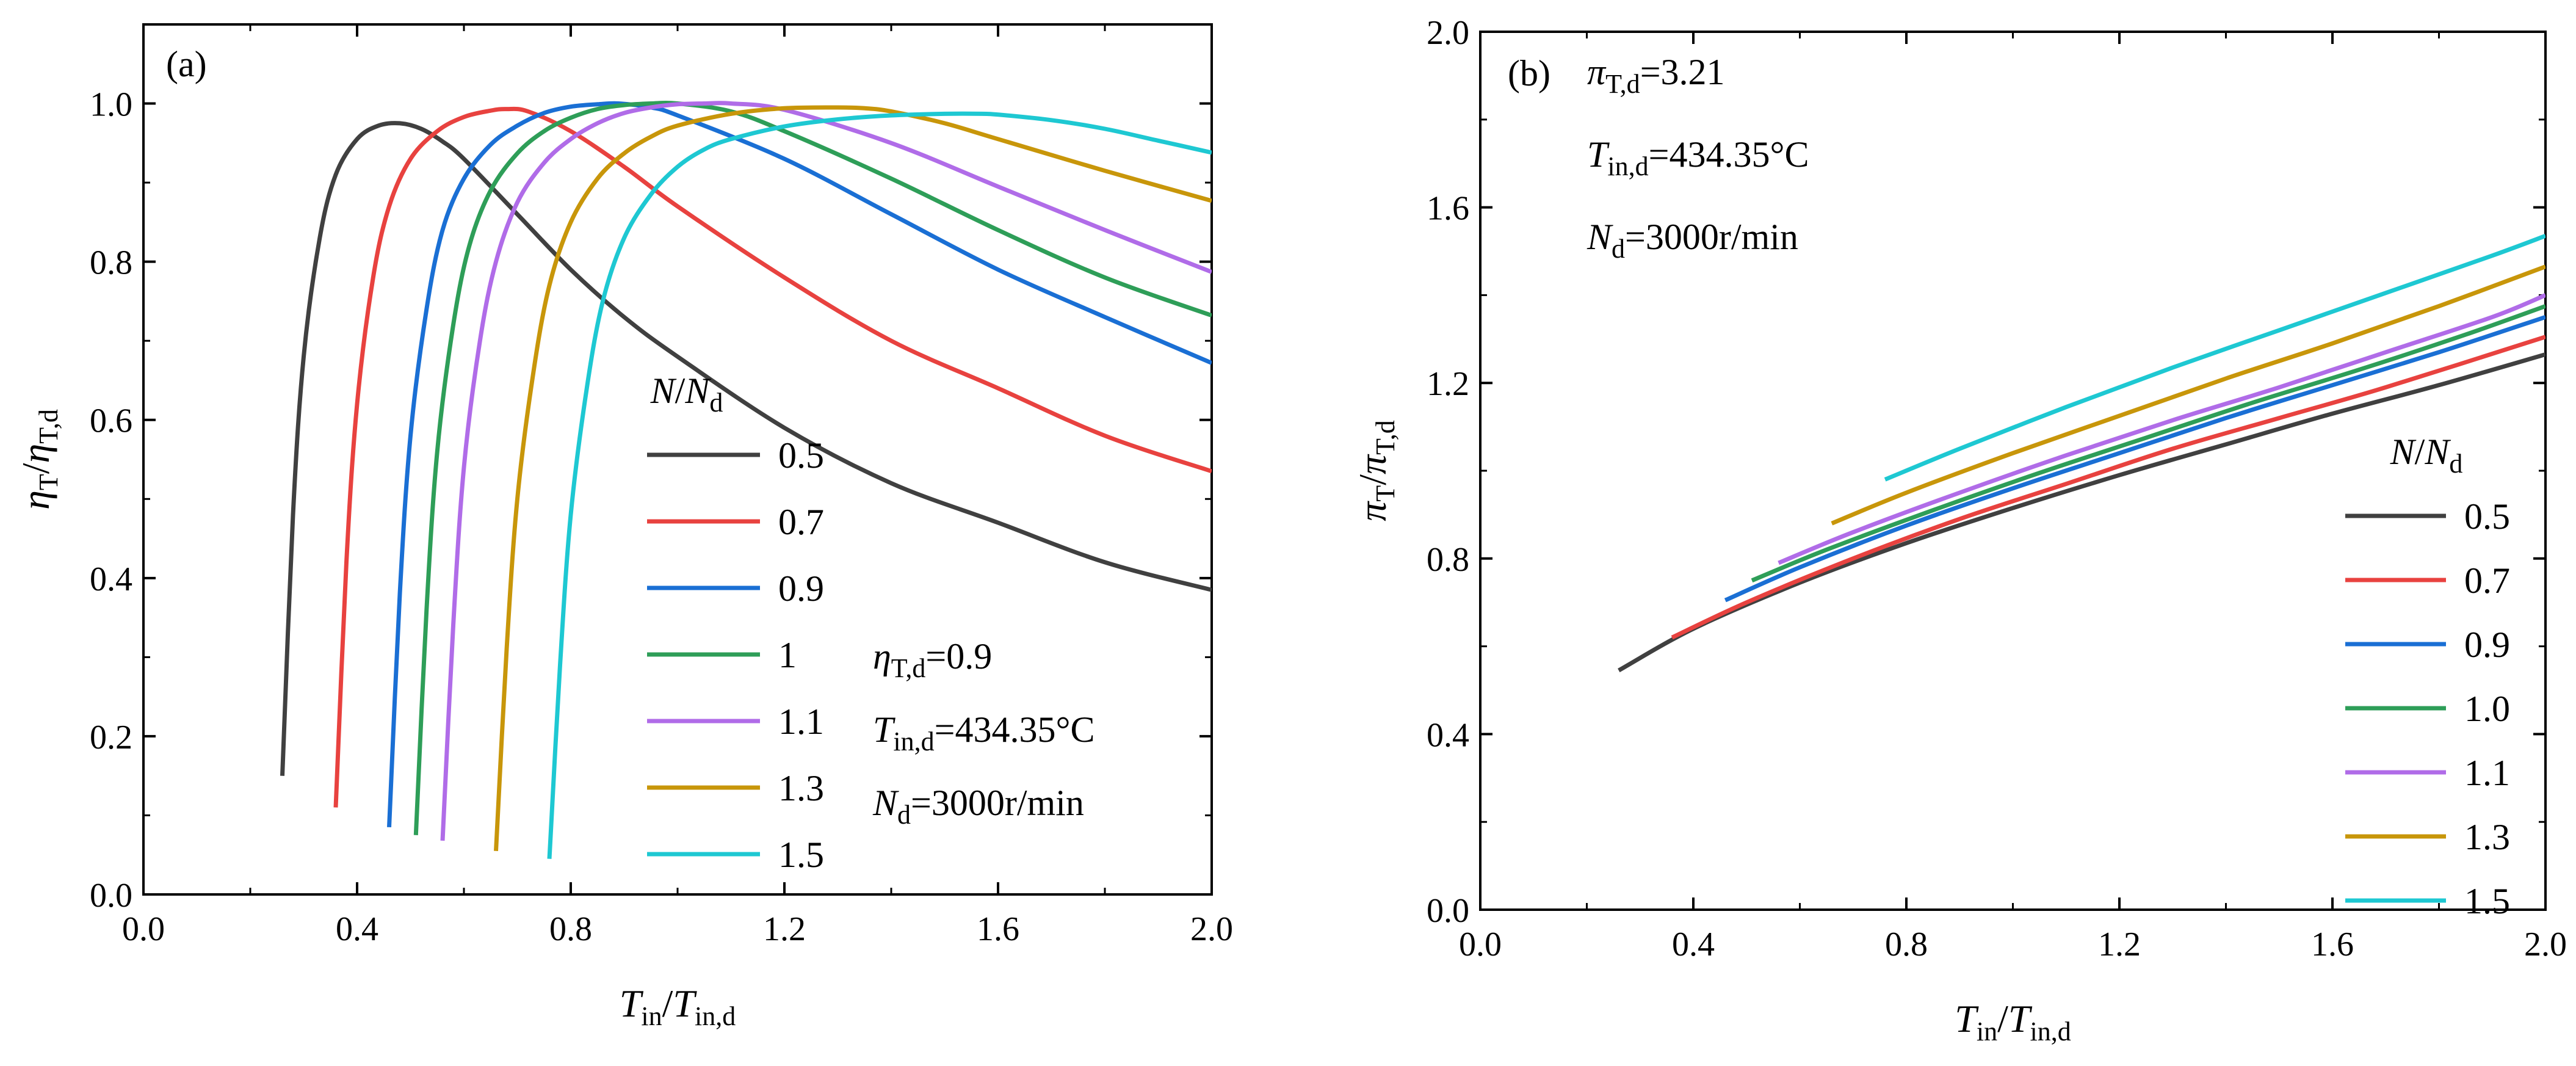 The image size is (2576, 1066). I want to click on legend-label: 1.0, so click(2487, 709).